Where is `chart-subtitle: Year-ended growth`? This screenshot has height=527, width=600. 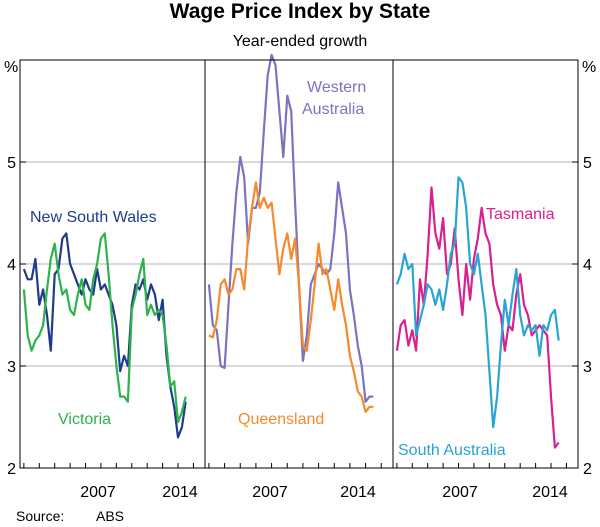
chart-subtitle: Year-ended growth is located at coordinates (300, 41).